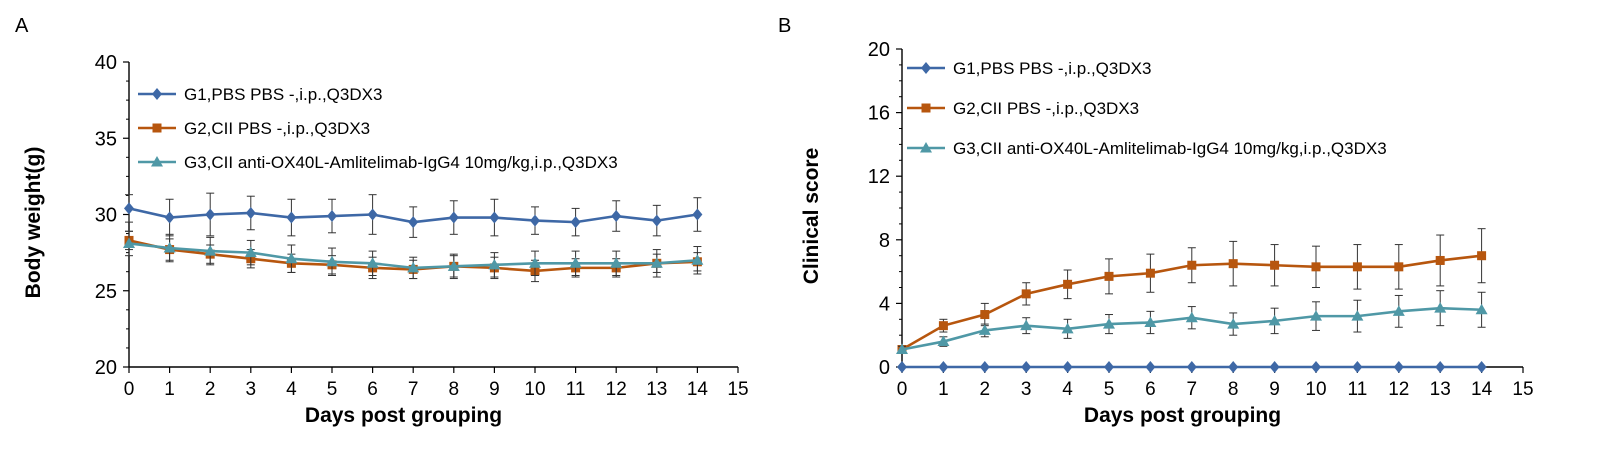 The height and width of the screenshot is (465, 1602). Describe the element at coordinates (22, 26) in the screenshot. I see `panel-letter-a: A` at that location.